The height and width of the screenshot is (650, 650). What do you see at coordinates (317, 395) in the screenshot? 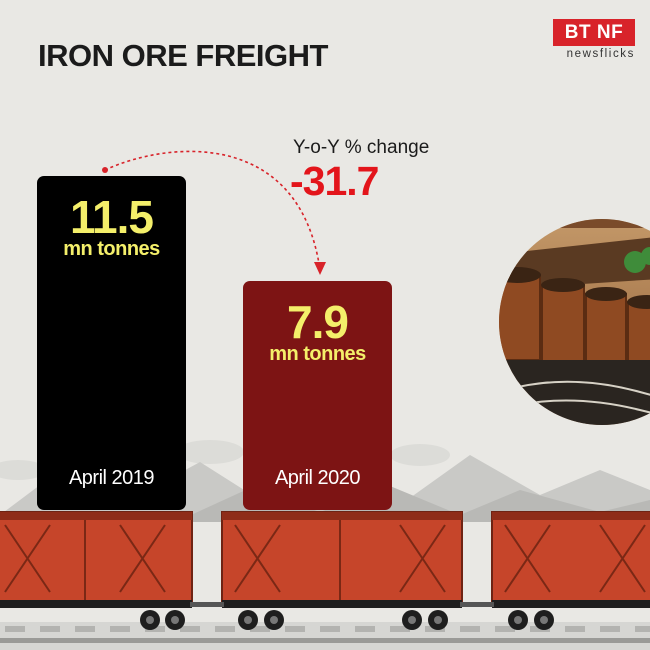
I see `bar-2: 7.9 mn tonnes April 2020` at bounding box center [317, 395].